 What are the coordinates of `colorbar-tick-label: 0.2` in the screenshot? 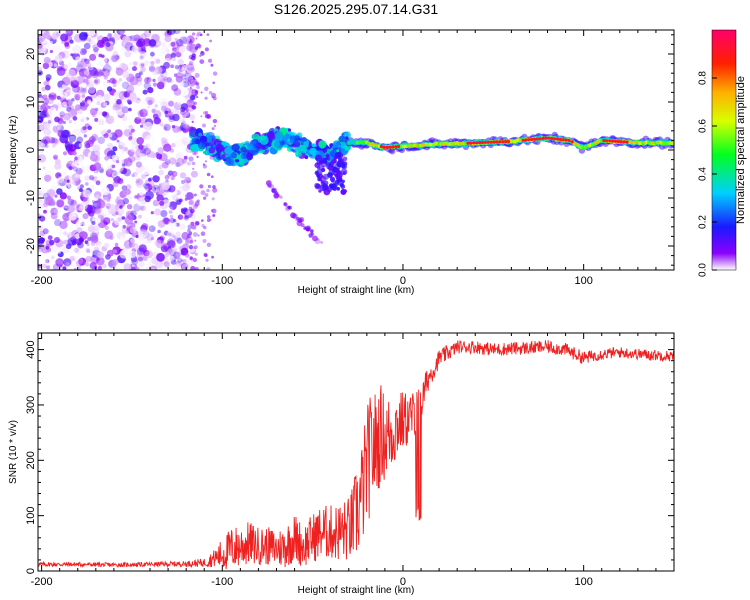 It's located at (703, 222).